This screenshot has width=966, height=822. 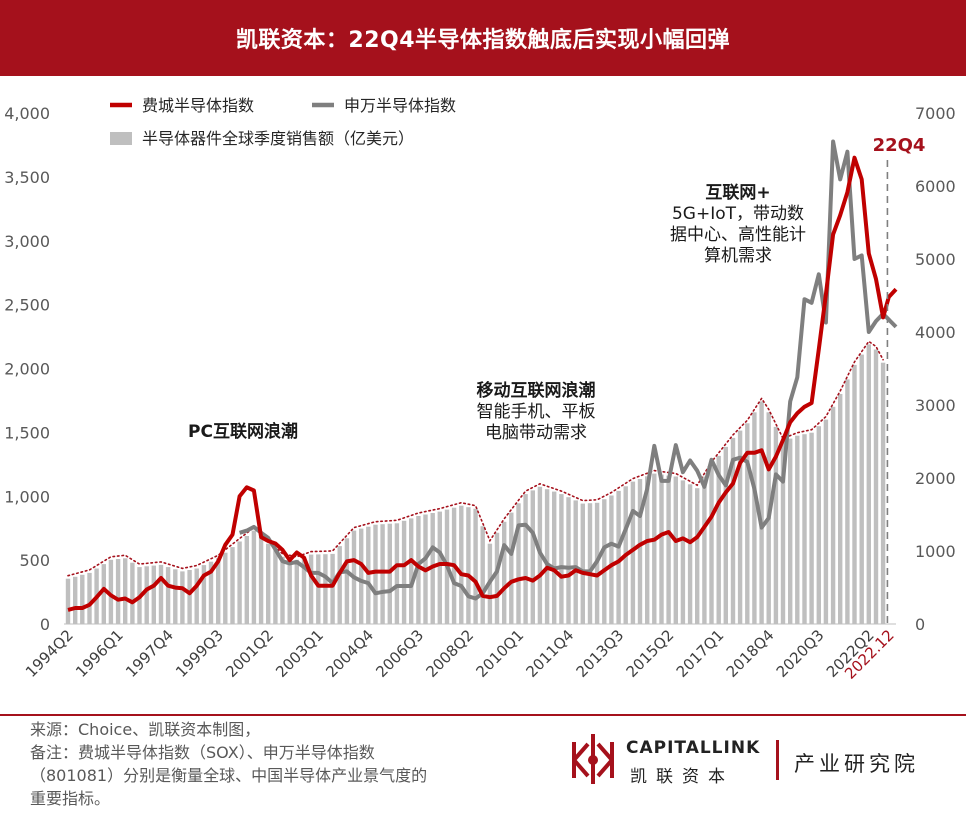 What do you see at coordinates (349, 653) in the screenshot?
I see `x-axis-tick-label: 2004Q4` at bounding box center [349, 653].